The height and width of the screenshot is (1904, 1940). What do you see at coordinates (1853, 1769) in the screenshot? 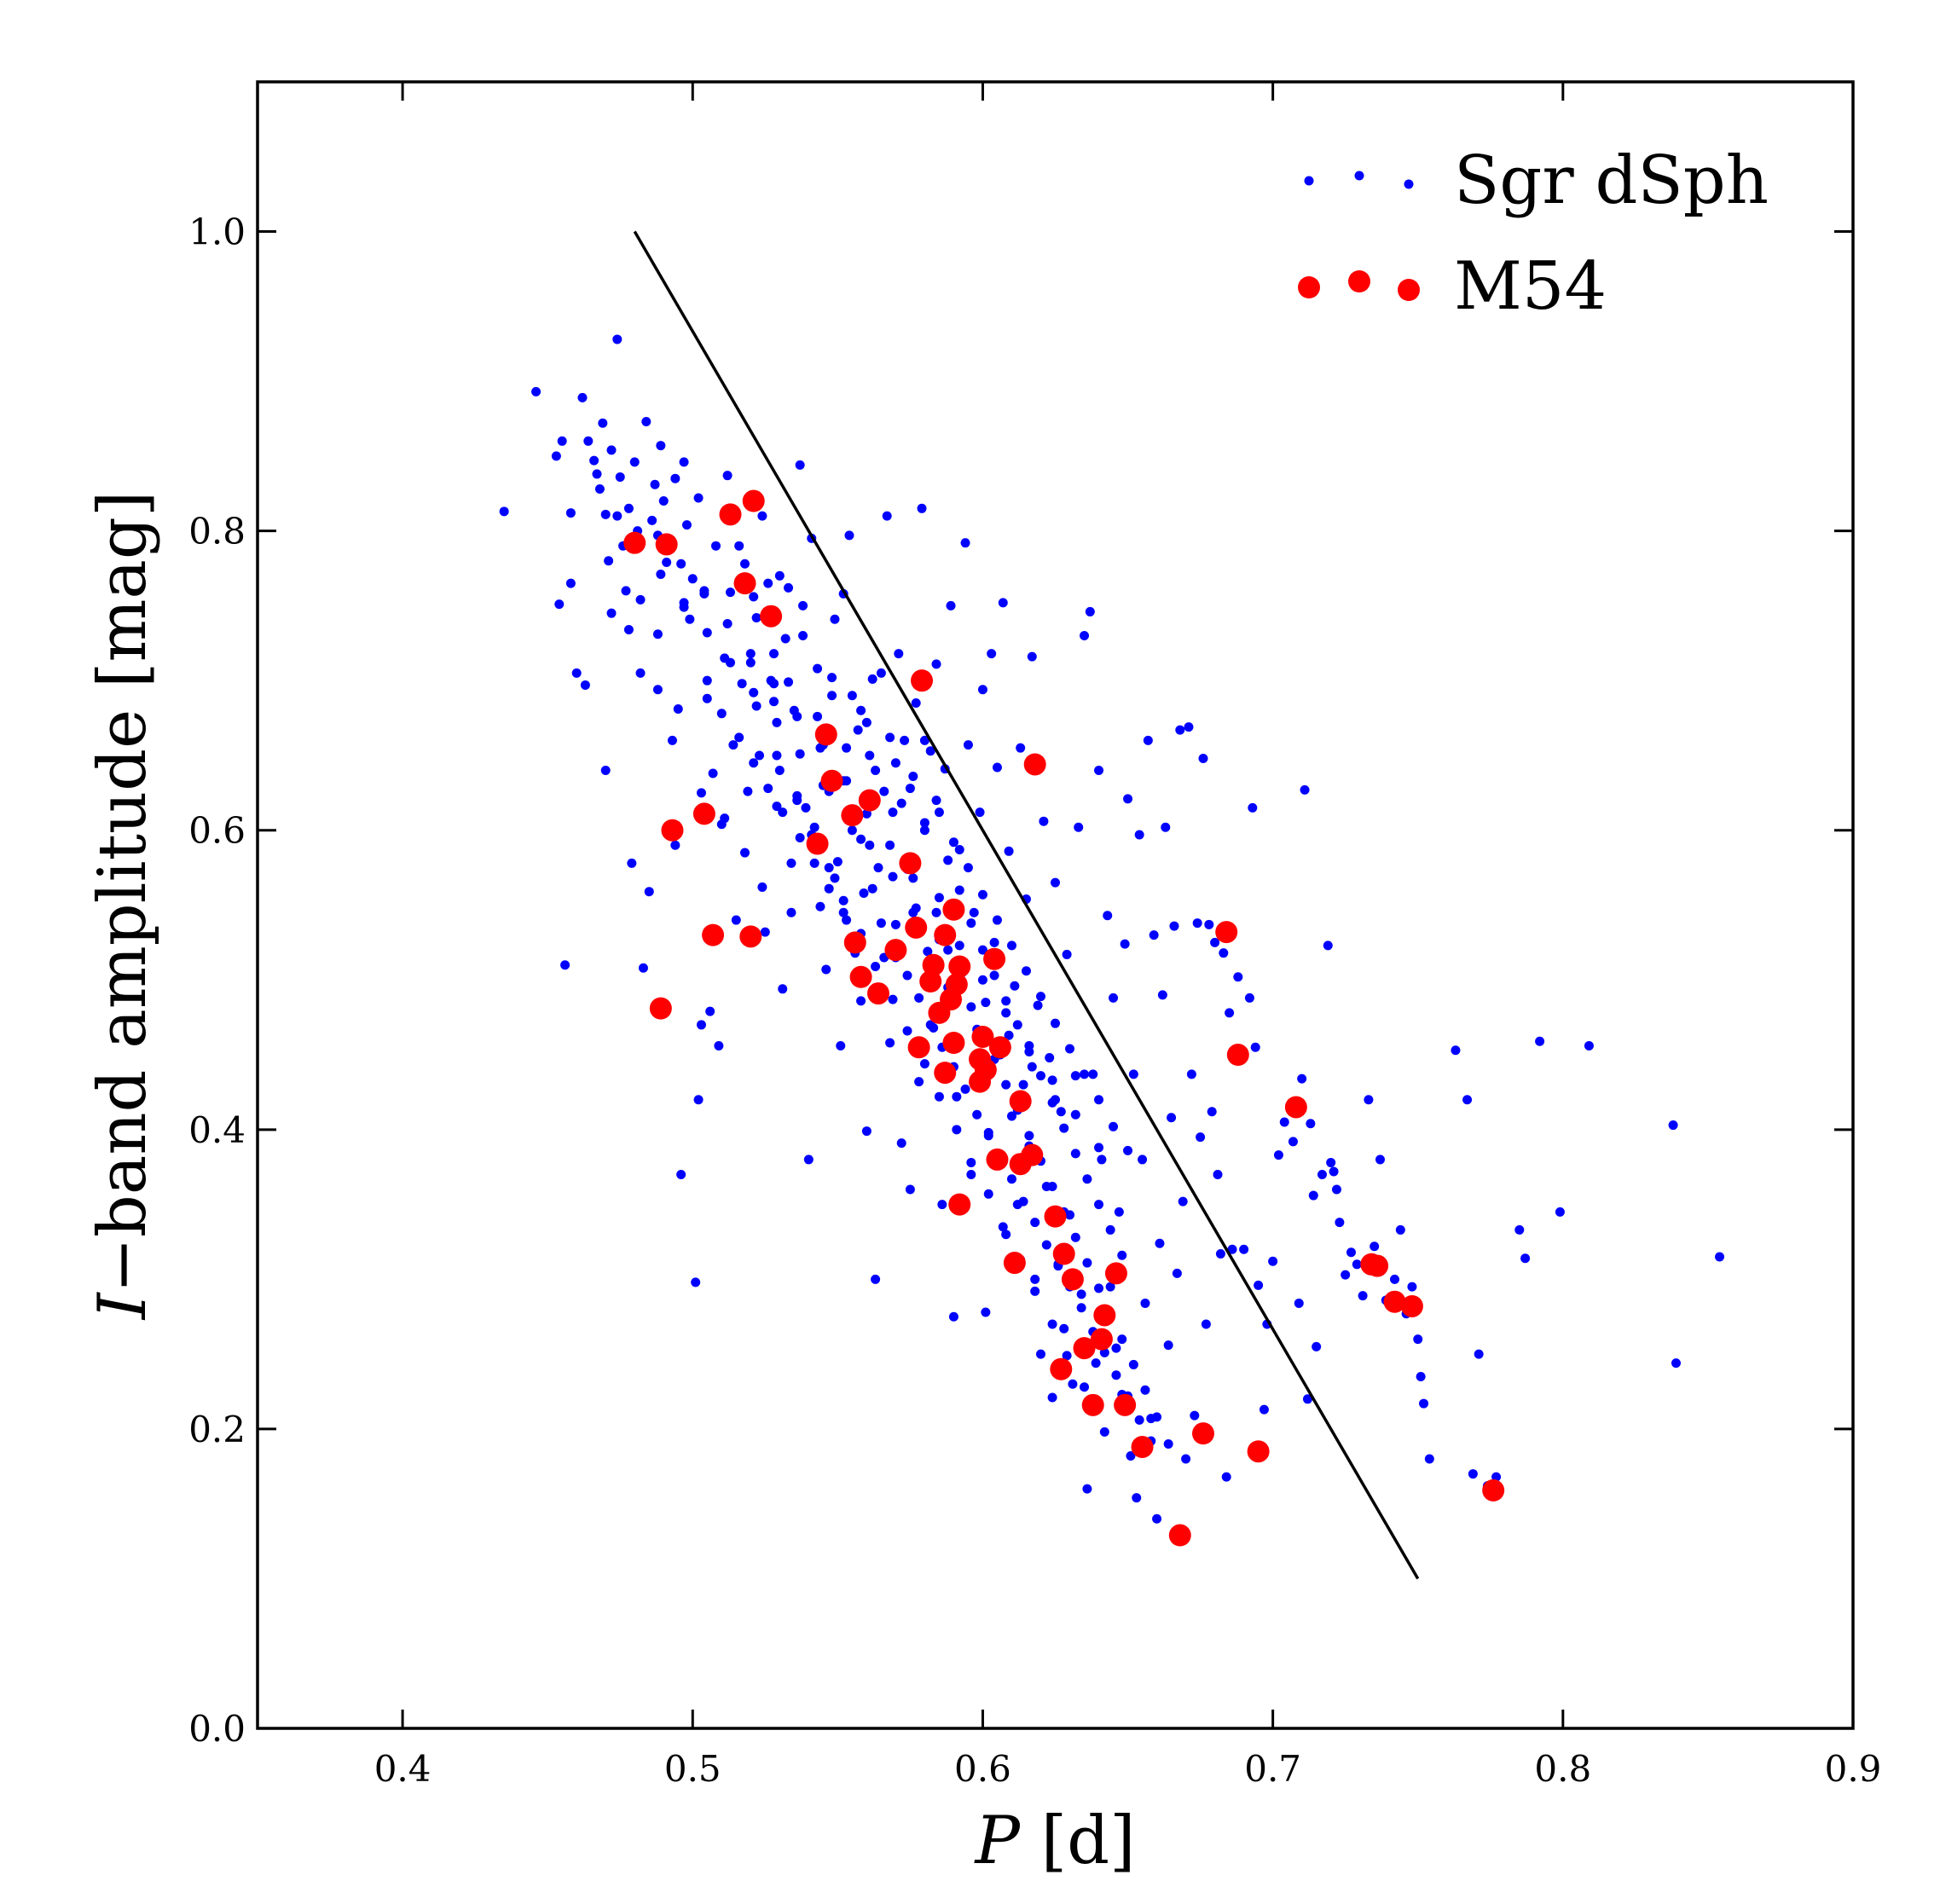
I see `x-tick-label: 0.9` at bounding box center [1853, 1769].